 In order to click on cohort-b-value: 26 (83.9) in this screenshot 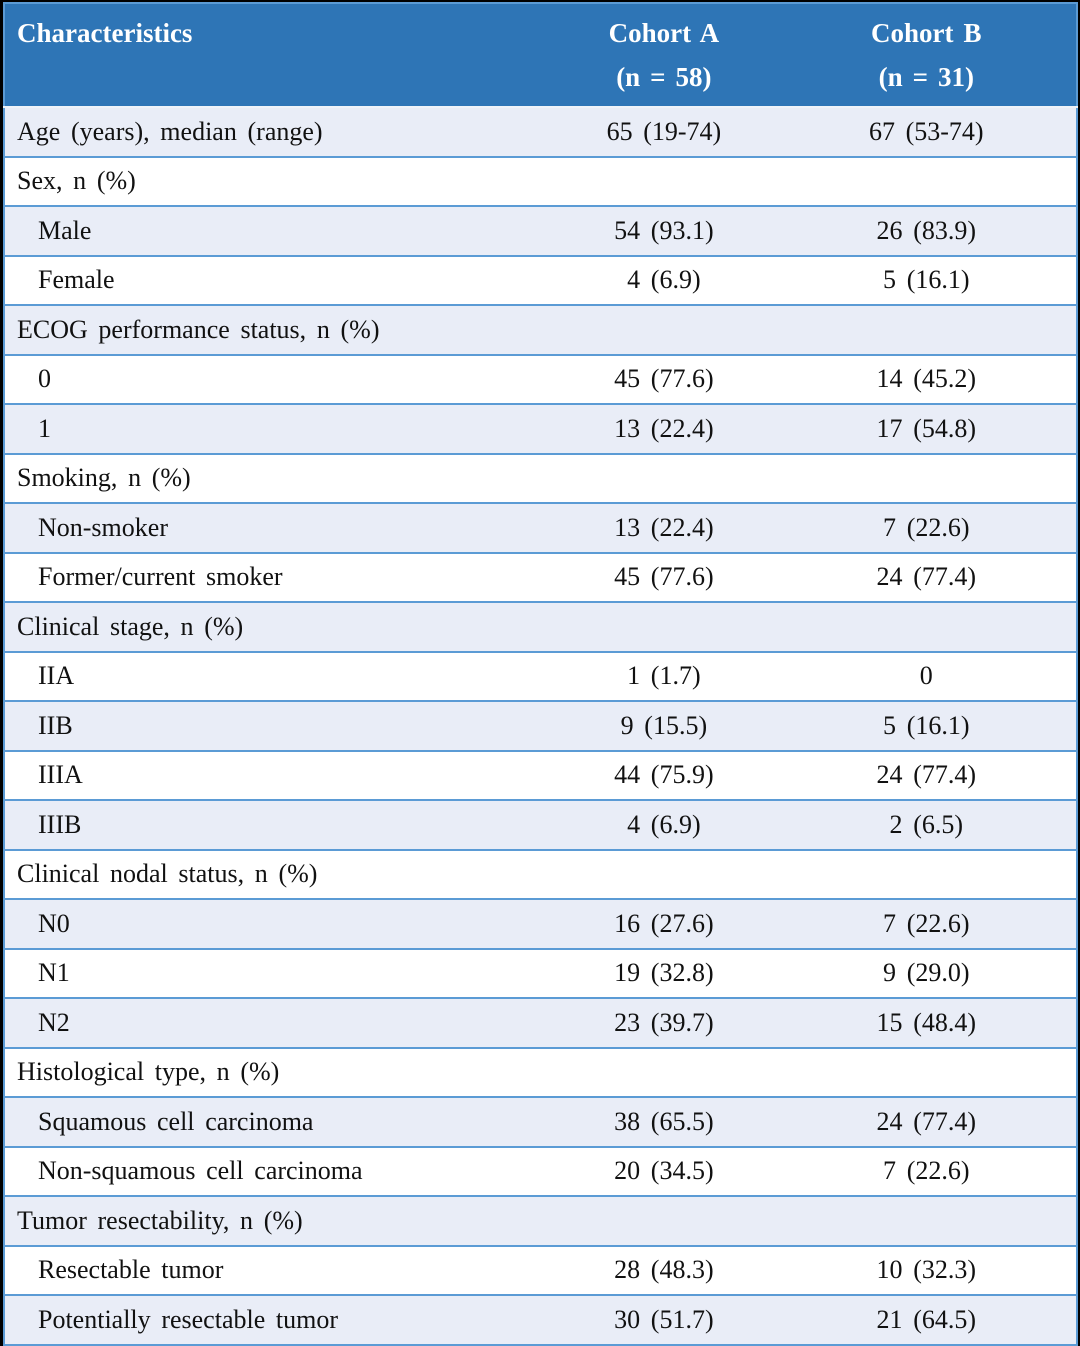, I will do `click(926, 230)`.